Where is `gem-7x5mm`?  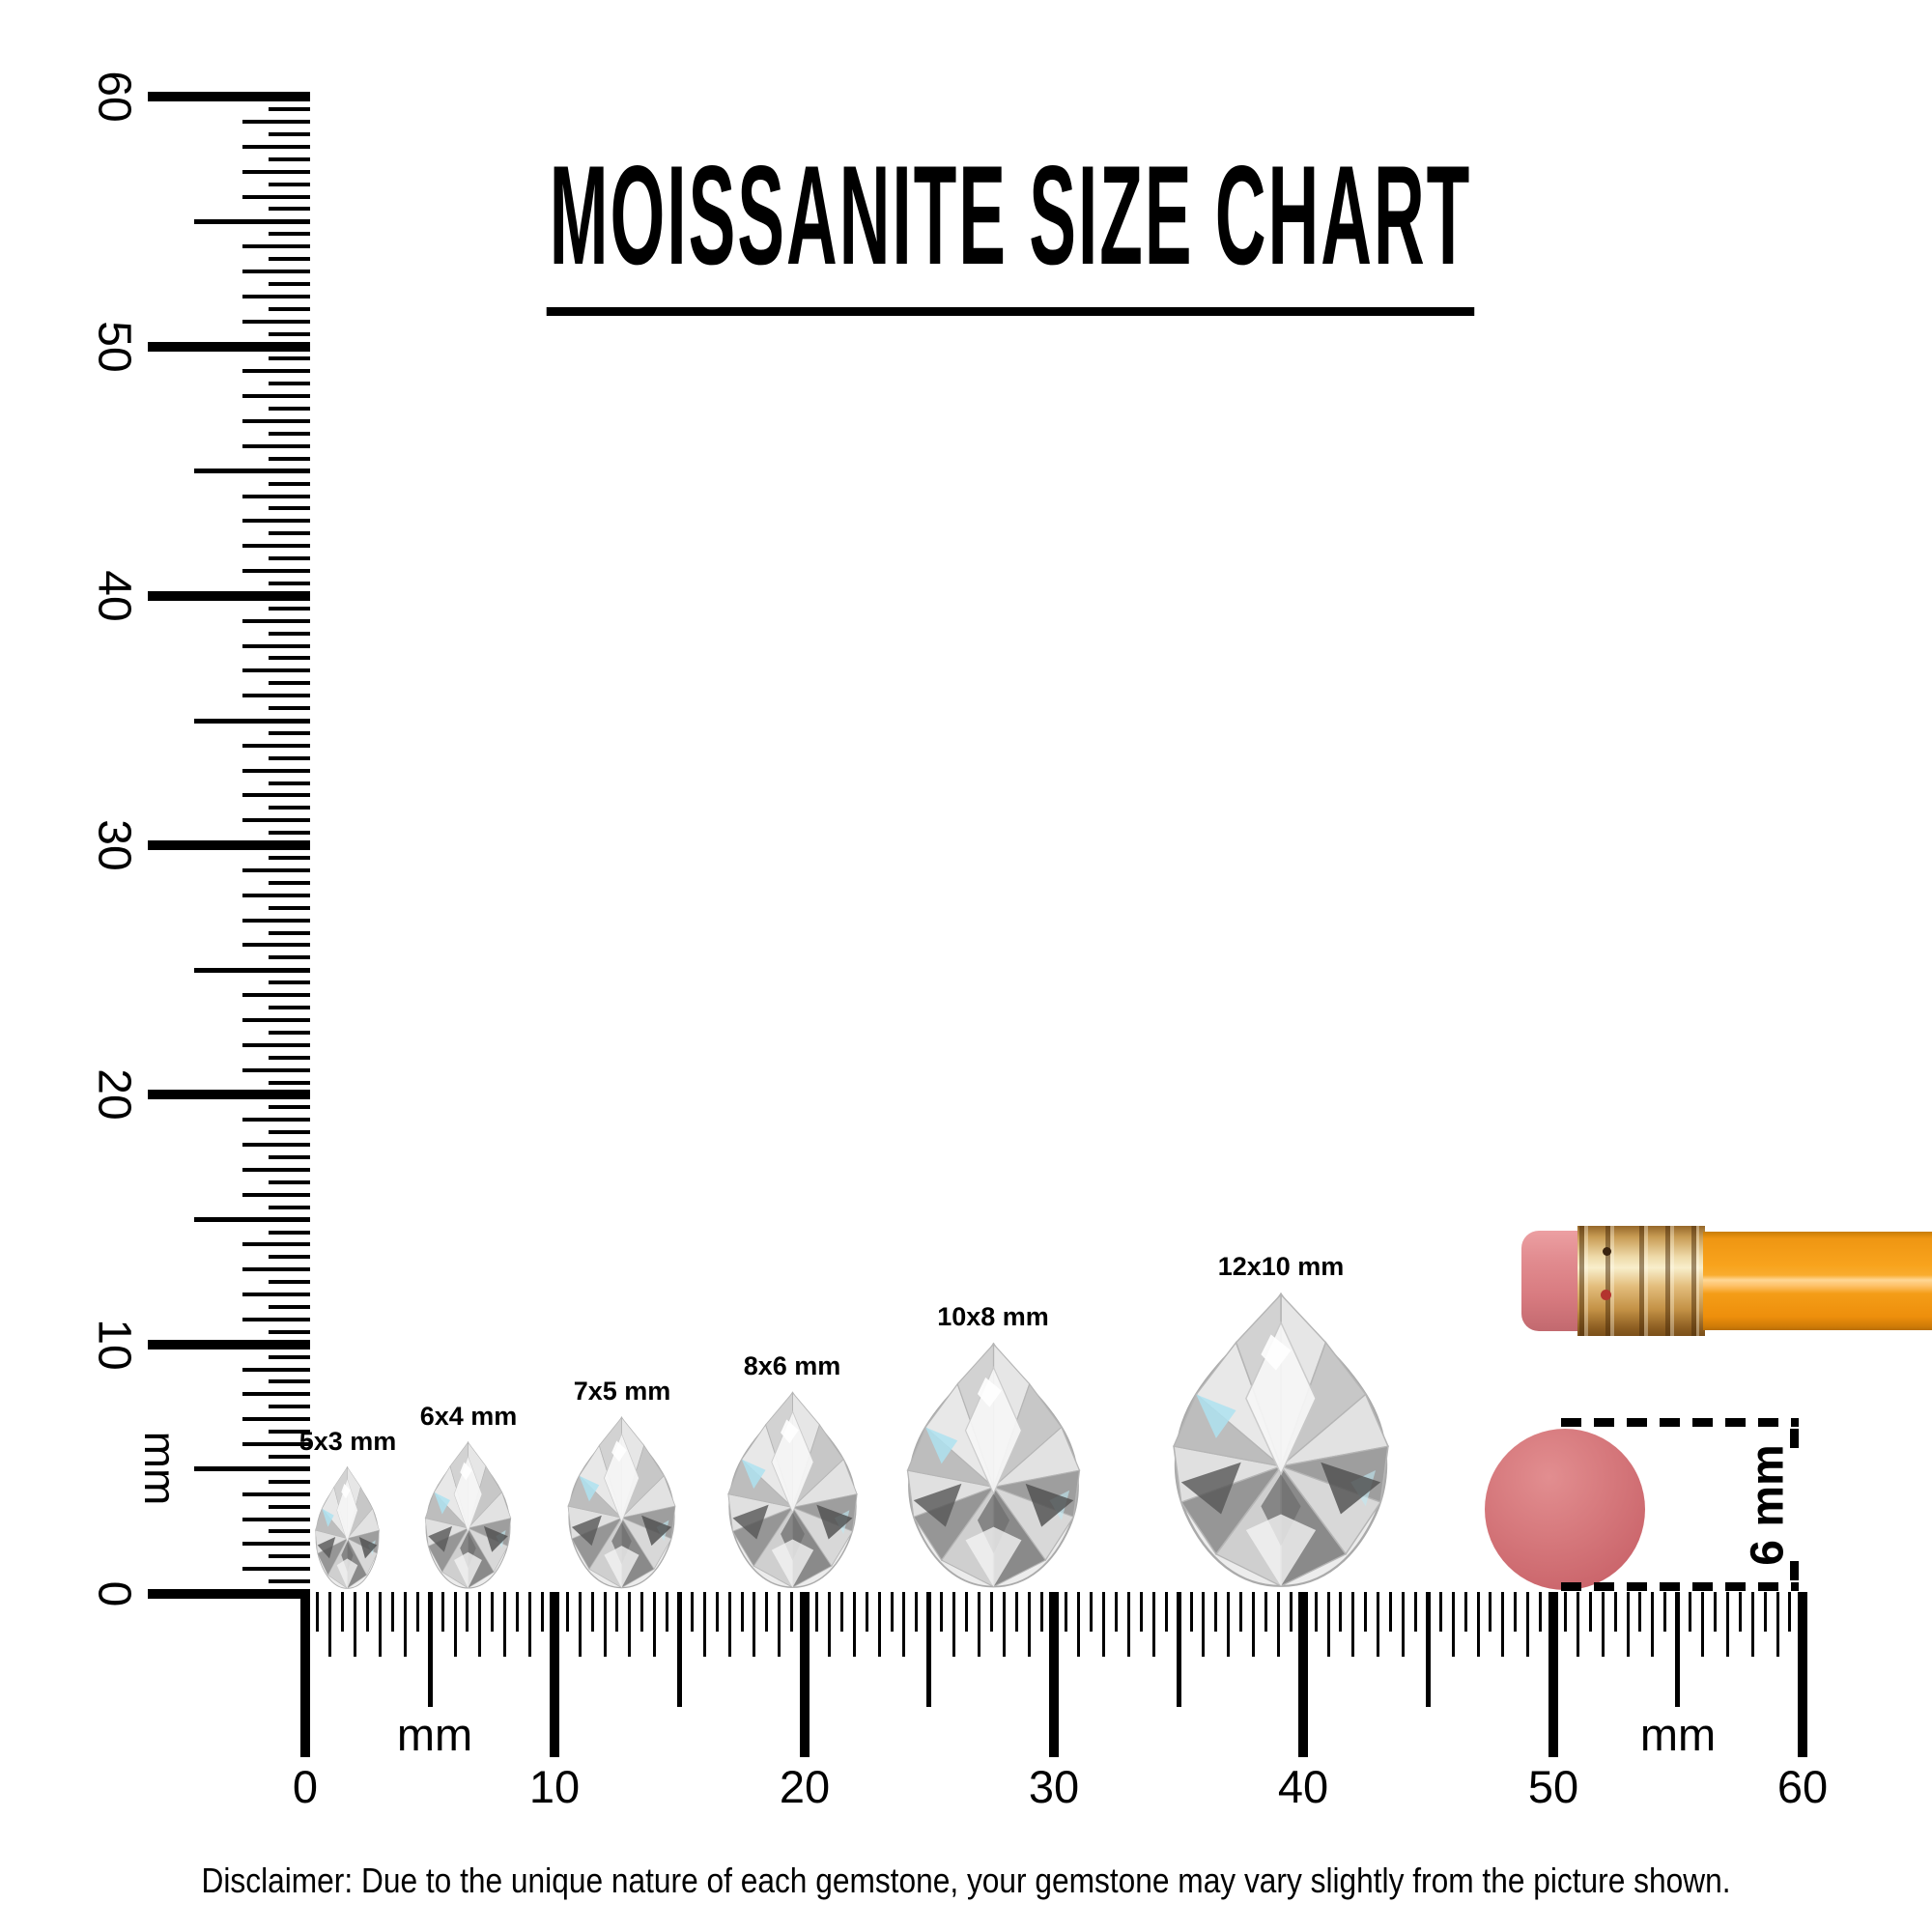
gem-7x5mm is located at coordinates (621, 1502).